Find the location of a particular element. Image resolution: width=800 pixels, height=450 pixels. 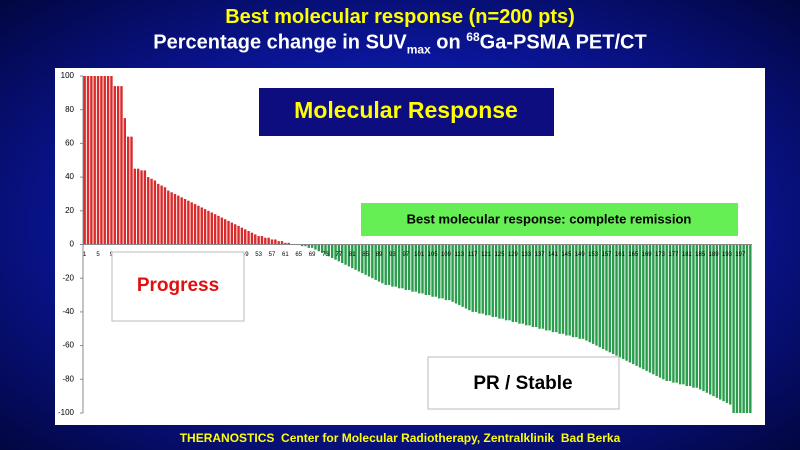

x-tick-label: 77 is located at coordinates (339, 255).